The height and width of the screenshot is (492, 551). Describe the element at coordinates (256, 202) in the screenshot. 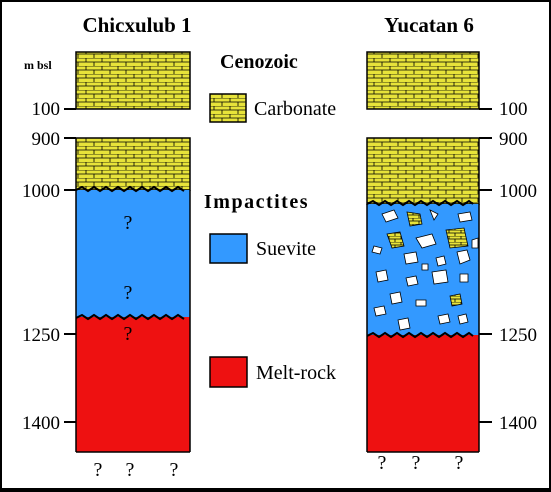

I see `legend-heading-impactites: Impactites` at that location.